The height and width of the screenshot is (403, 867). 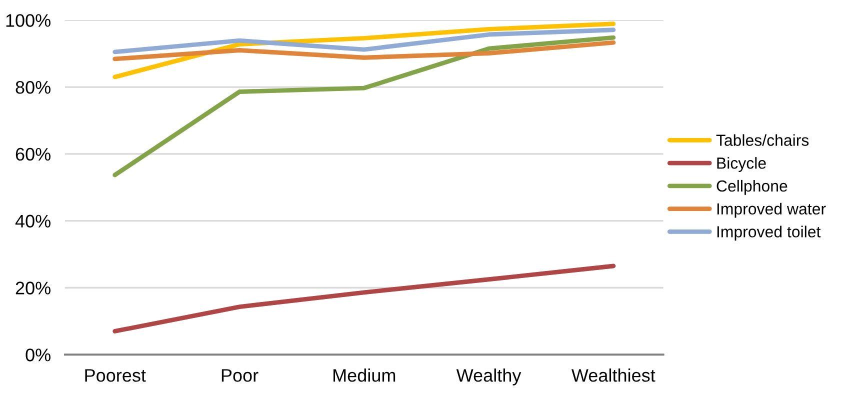 I want to click on x-tick-label: Poor, so click(x=240, y=375).